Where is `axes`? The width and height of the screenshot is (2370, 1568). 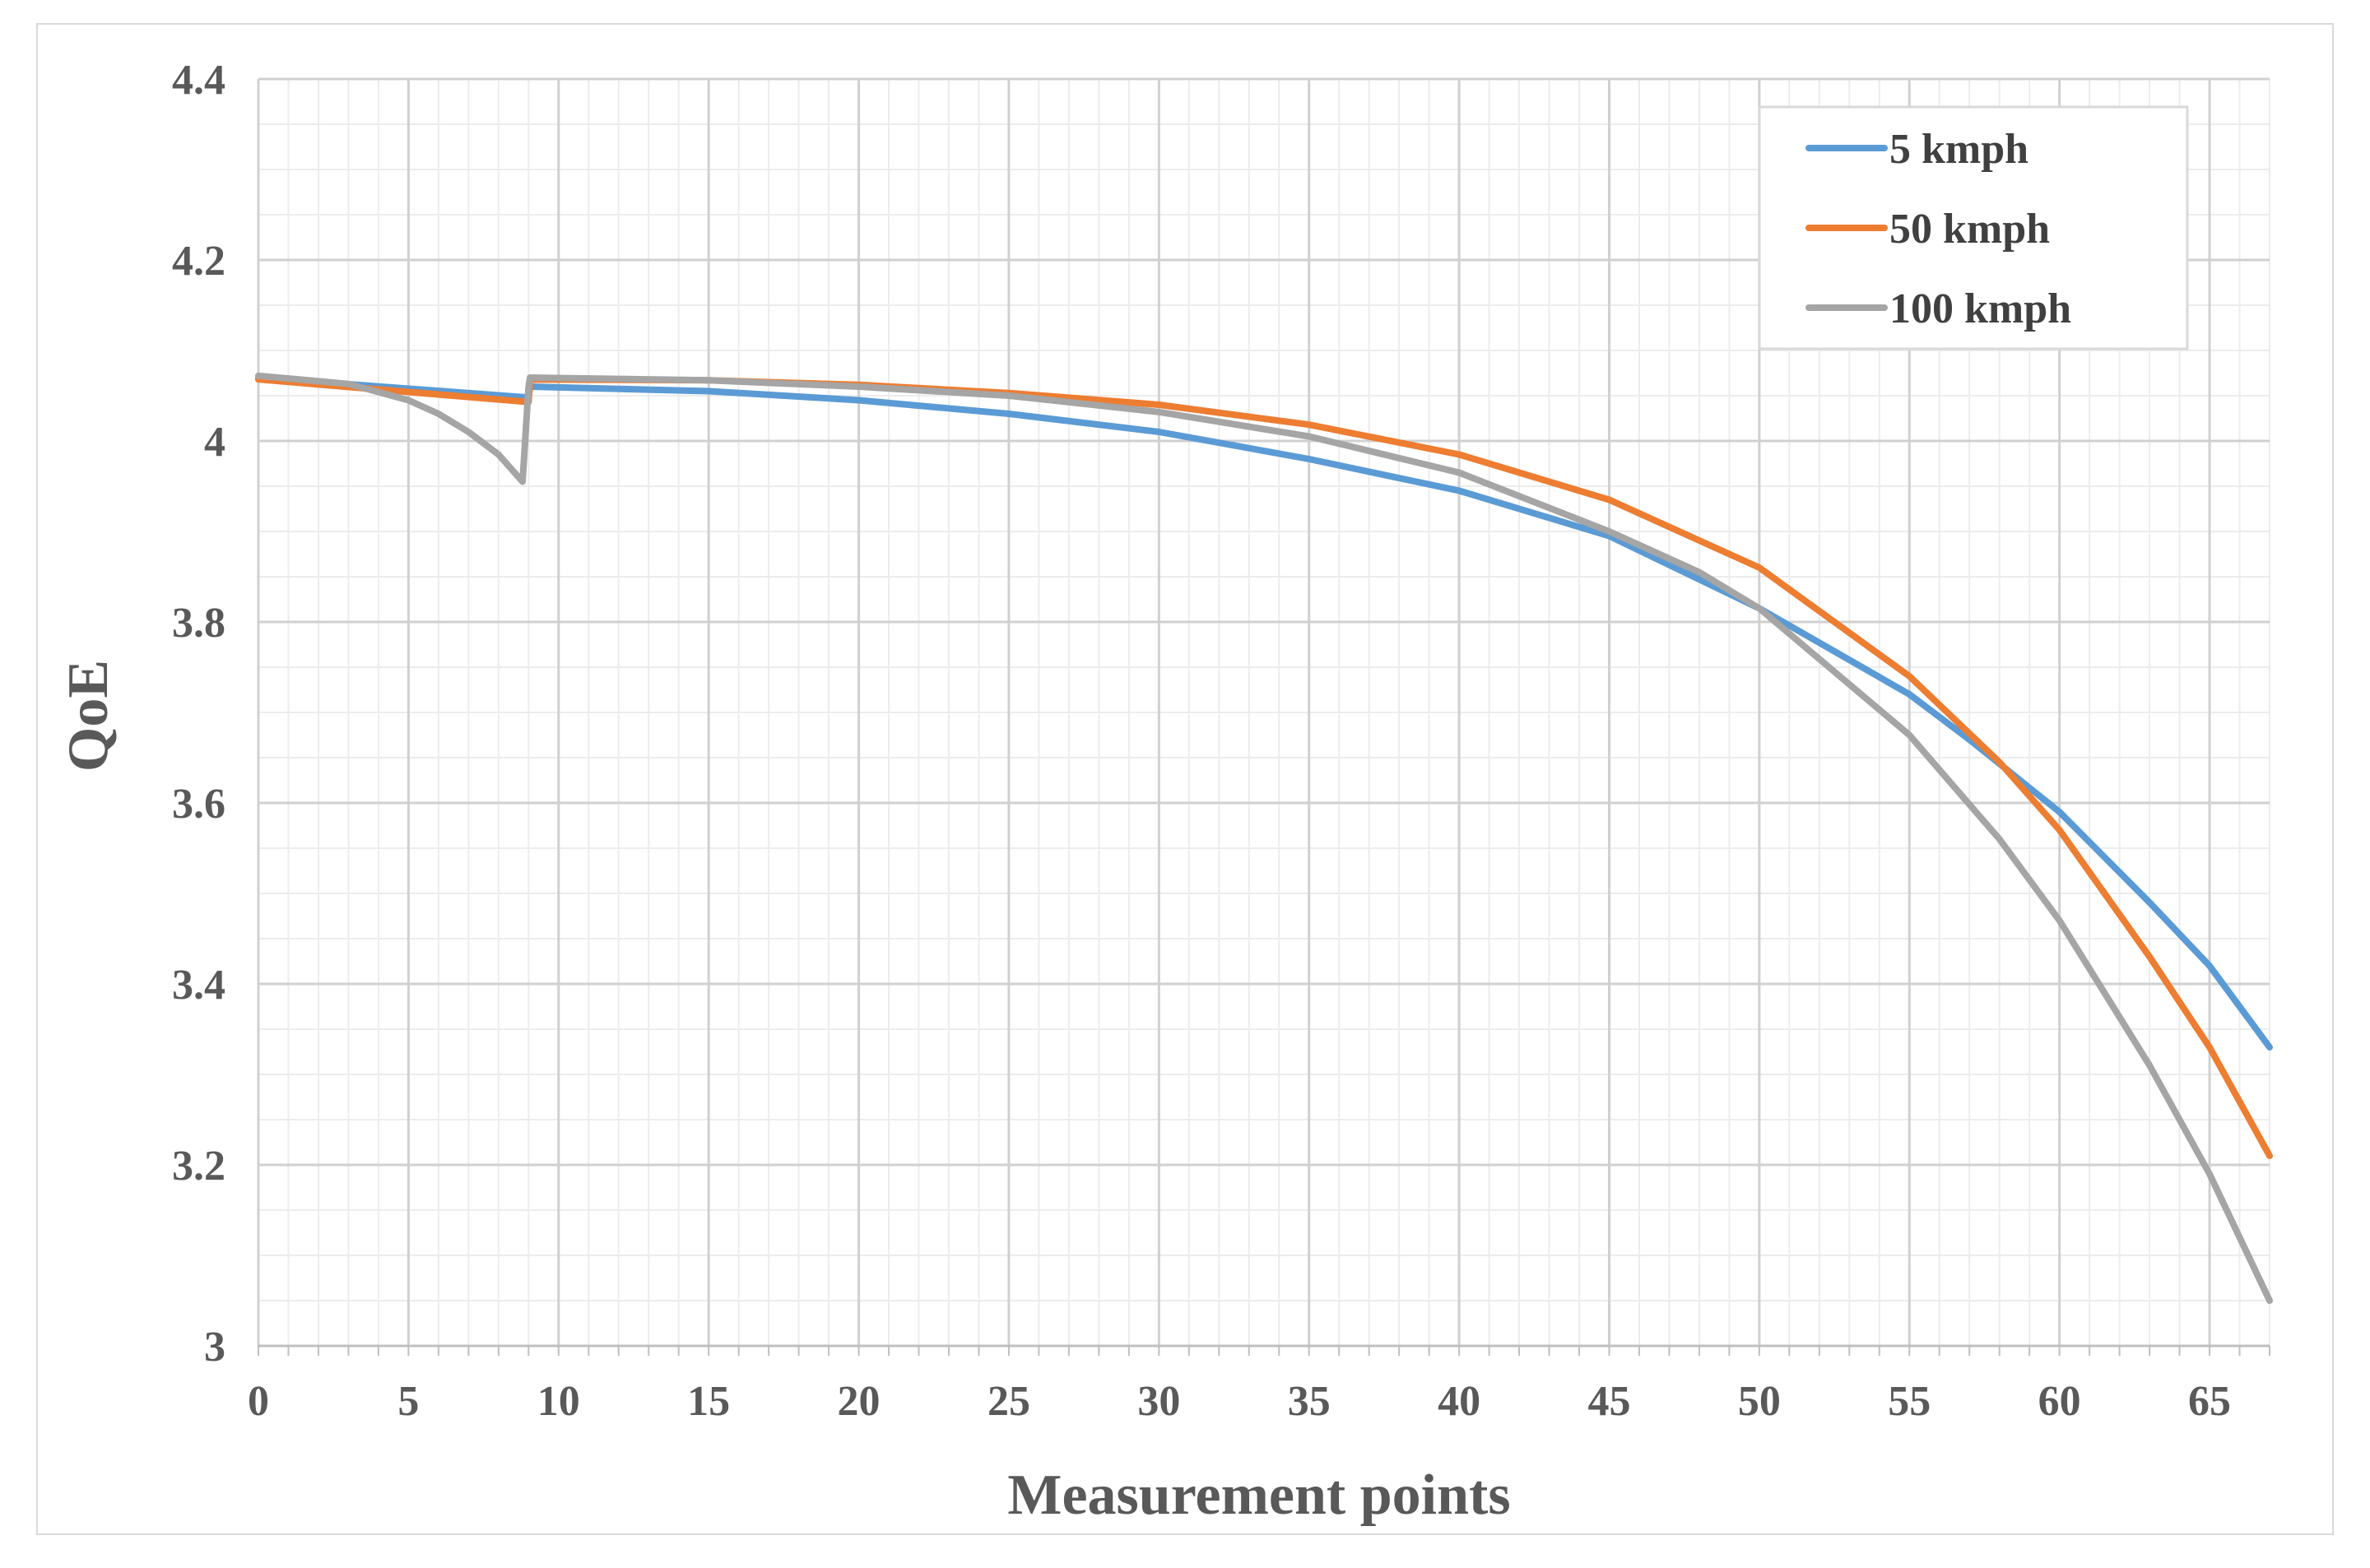 axes is located at coordinates (1264, 1350).